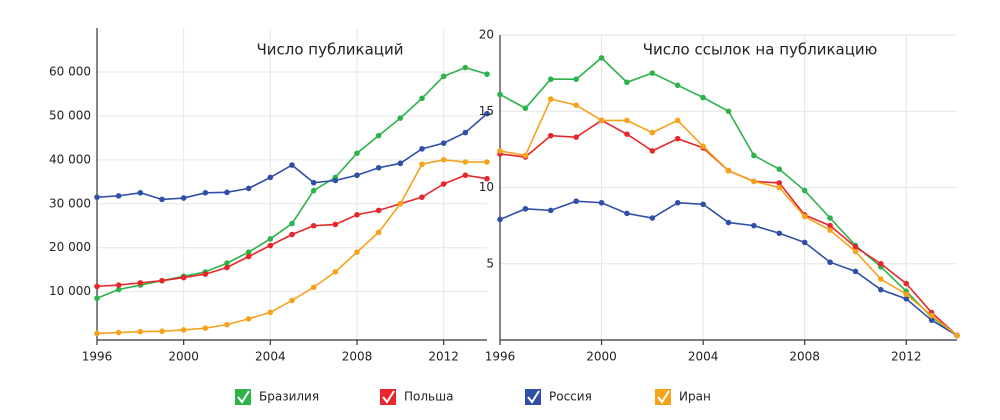 This screenshot has width=1000, height=420. I want to click on x-tick-label: 2000, so click(601, 357).